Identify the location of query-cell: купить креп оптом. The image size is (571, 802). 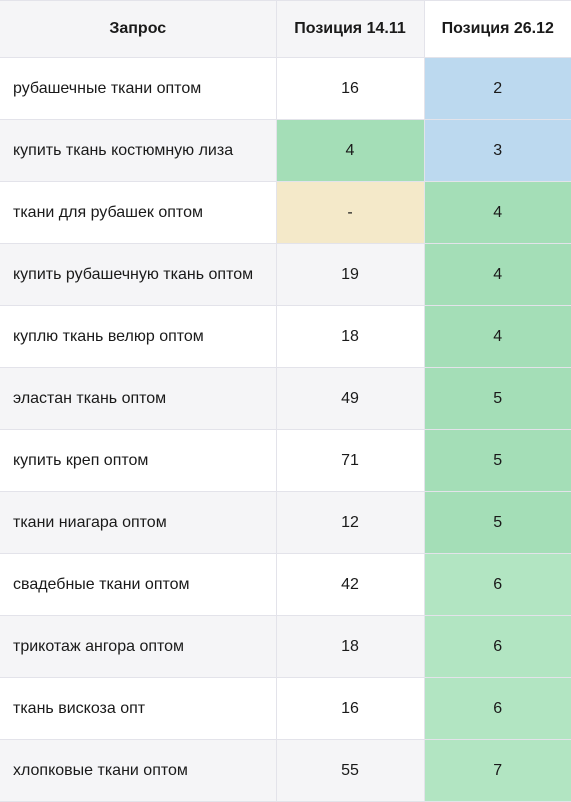
(138, 460).